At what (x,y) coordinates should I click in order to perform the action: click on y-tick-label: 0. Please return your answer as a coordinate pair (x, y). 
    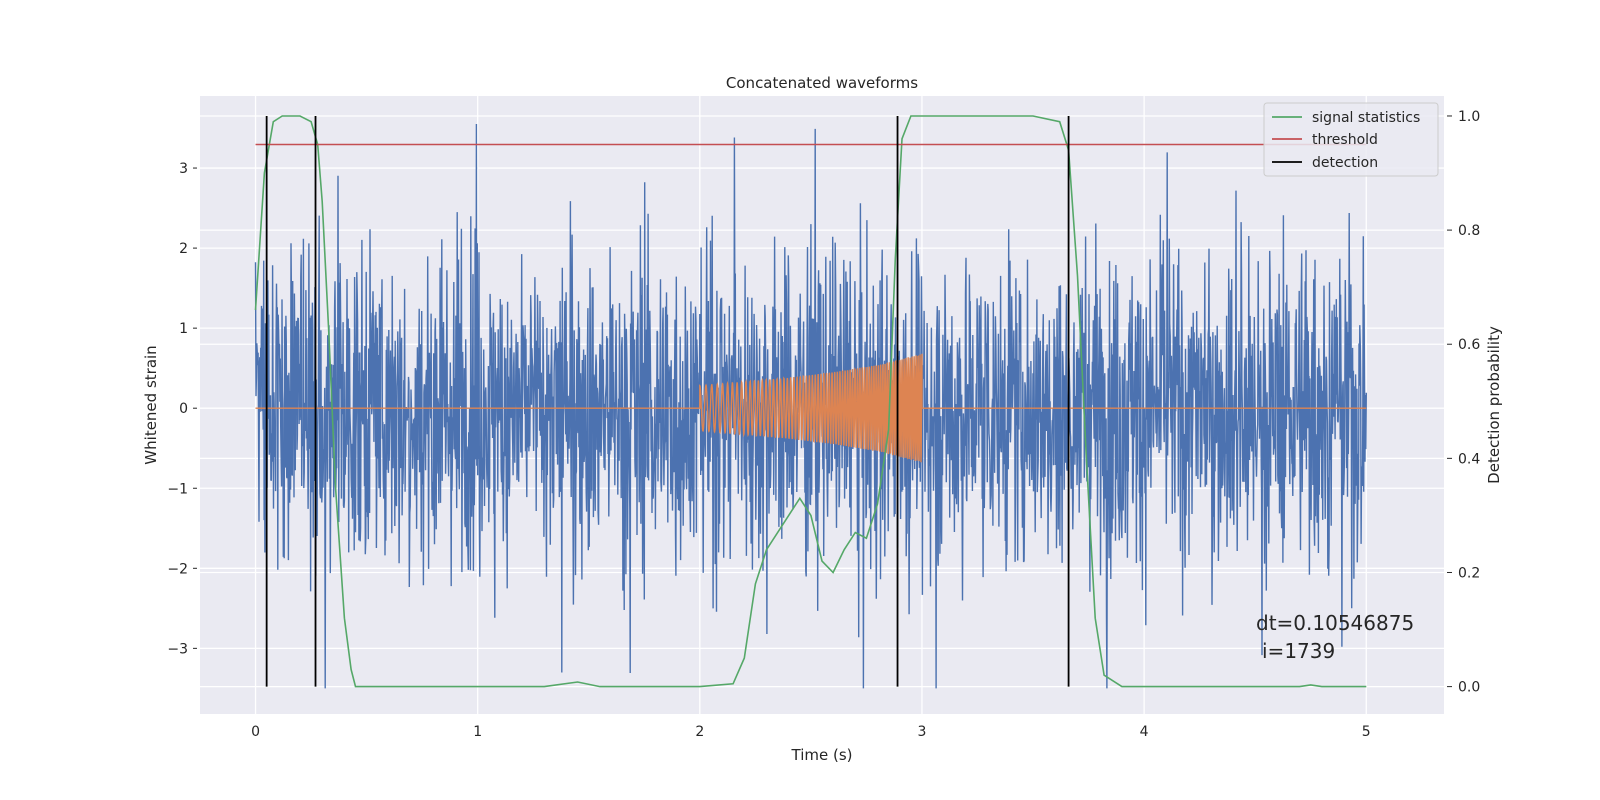
    Looking at the image, I should click on (183, 409).